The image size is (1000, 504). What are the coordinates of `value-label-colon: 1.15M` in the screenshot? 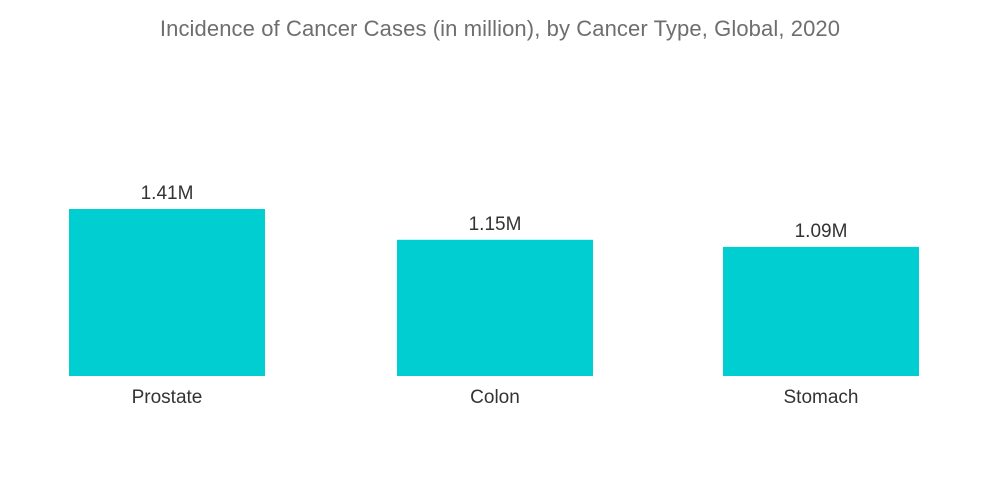 It's located at (495, 224).